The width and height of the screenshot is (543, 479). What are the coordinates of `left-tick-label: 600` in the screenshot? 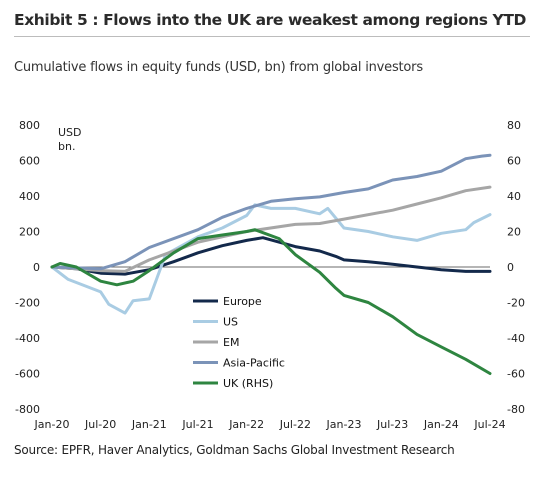 It's located at (29, 161).